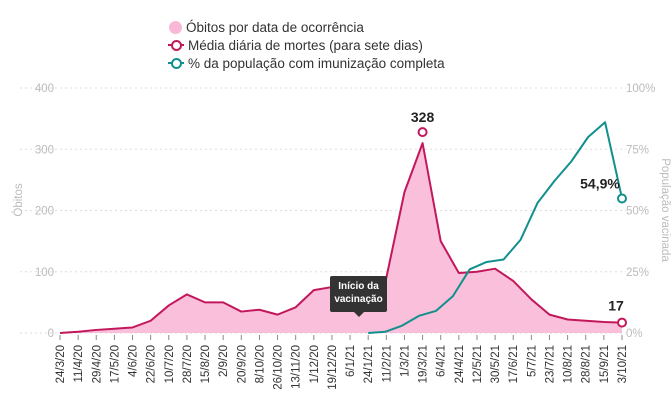 This screenshot has height=413, width=672. Describe the element at coordinates (333, 367) in the screenshot. I see `x-tick-label: 19/12/20` at that location.